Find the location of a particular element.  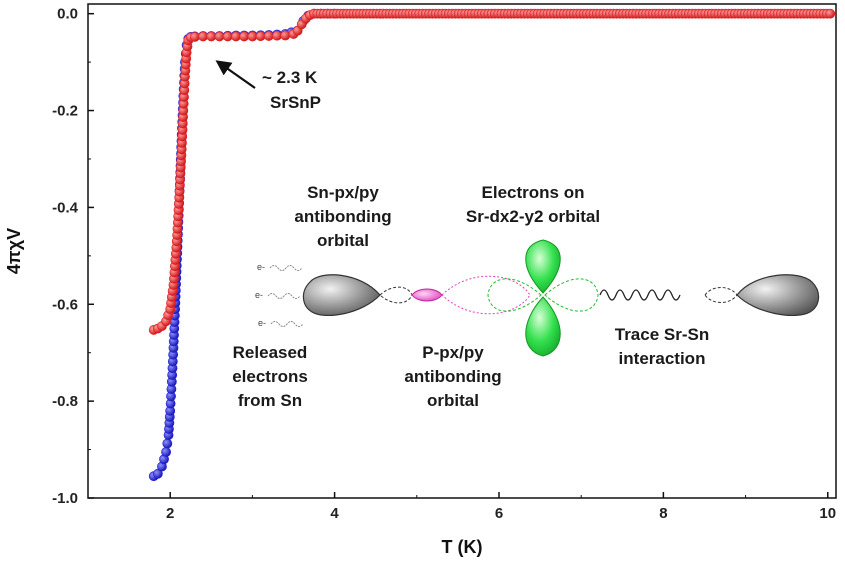

released-line-2: electrons is located at coordinates (270, 376).